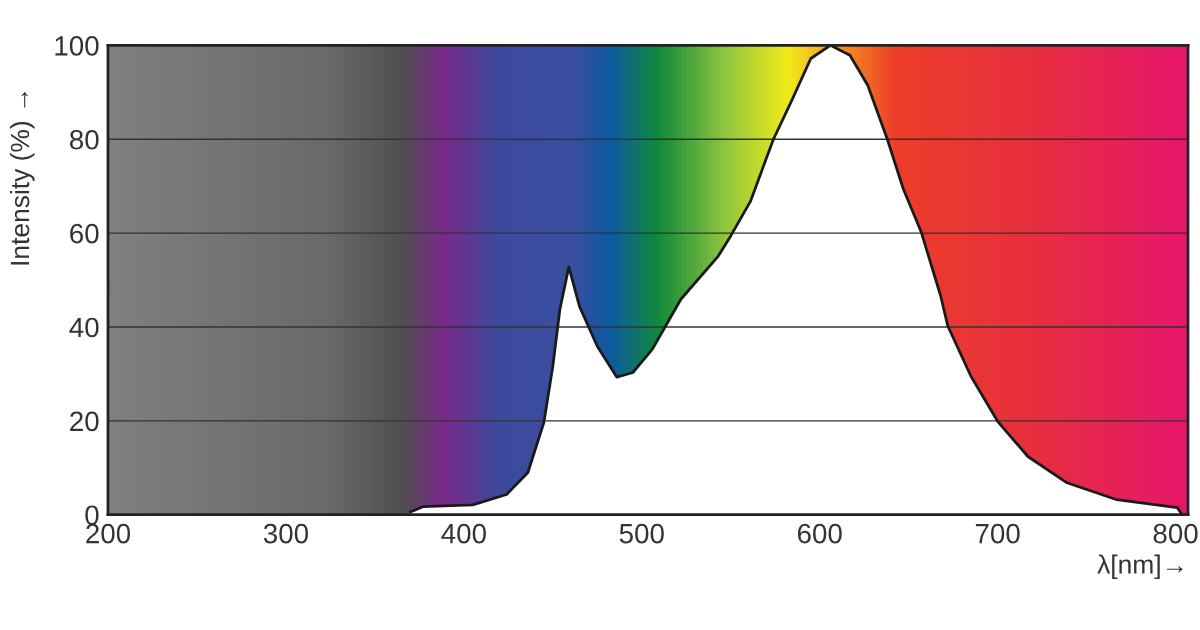 This screenshot has height=630, width=1200. I want to click on y-tick-label: 60, so click(84, 233).